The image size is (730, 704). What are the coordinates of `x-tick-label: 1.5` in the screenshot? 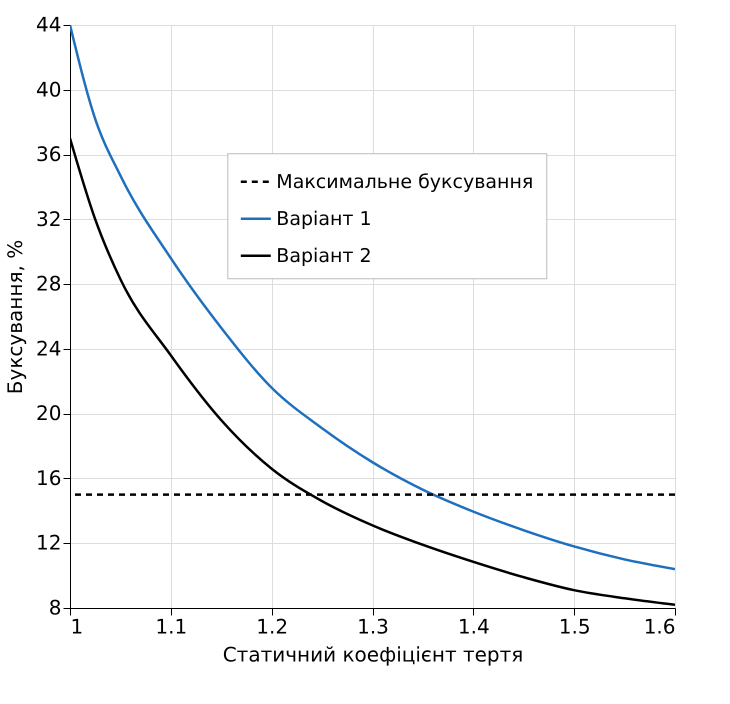 It's located at (574, 626).